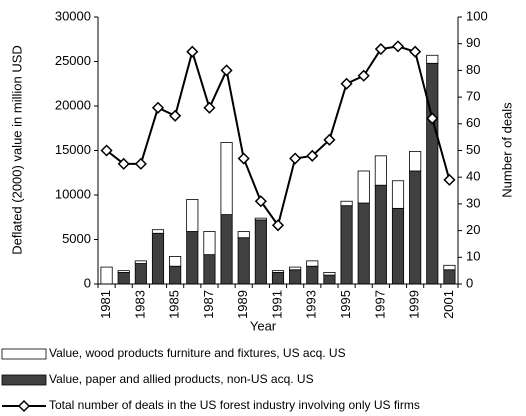 The width and height of the screenshot is (526, 416). What do you see at coordinates (73, 60) in the screenshot?
I see `y-tick-label: 25000` at bounding box center [73, 60].